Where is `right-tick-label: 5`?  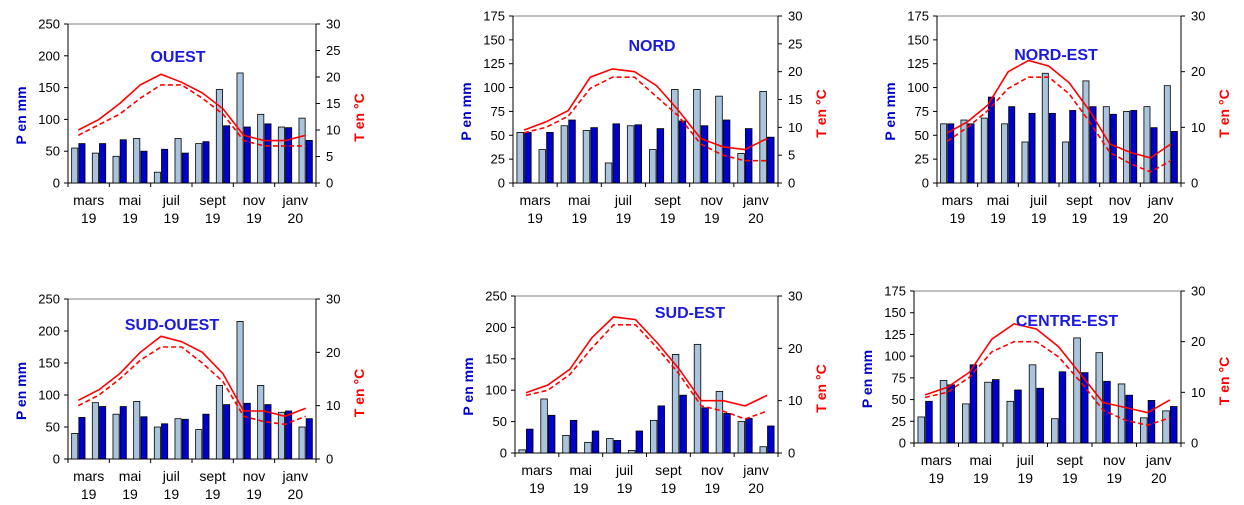
right-tick-label: 5 is located at coordinates (329, 156).